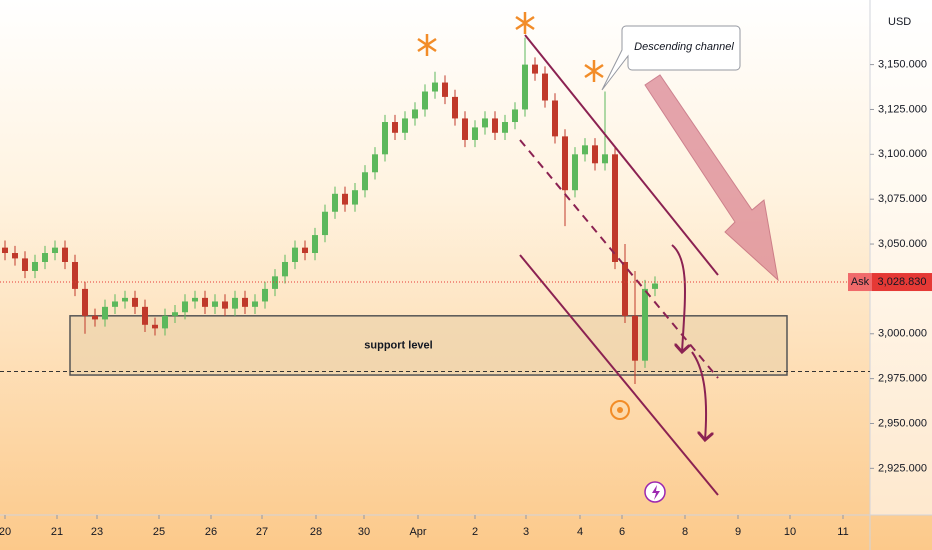 The width and height of the screenshot is (932, 550). What do you see at coordinates (475, 532) in the screenshot?
I see `x-tick-label: 2` at bounding box center [475, 532].